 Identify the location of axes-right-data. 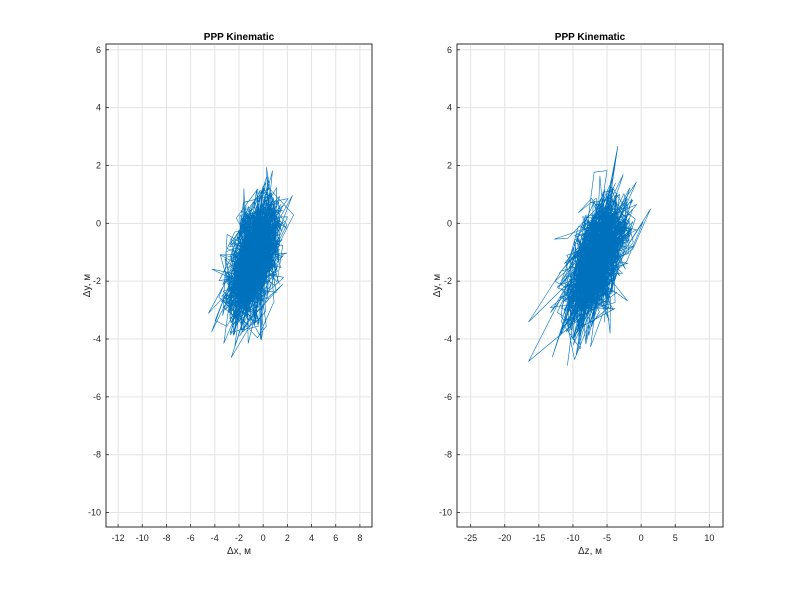
(589, 255).